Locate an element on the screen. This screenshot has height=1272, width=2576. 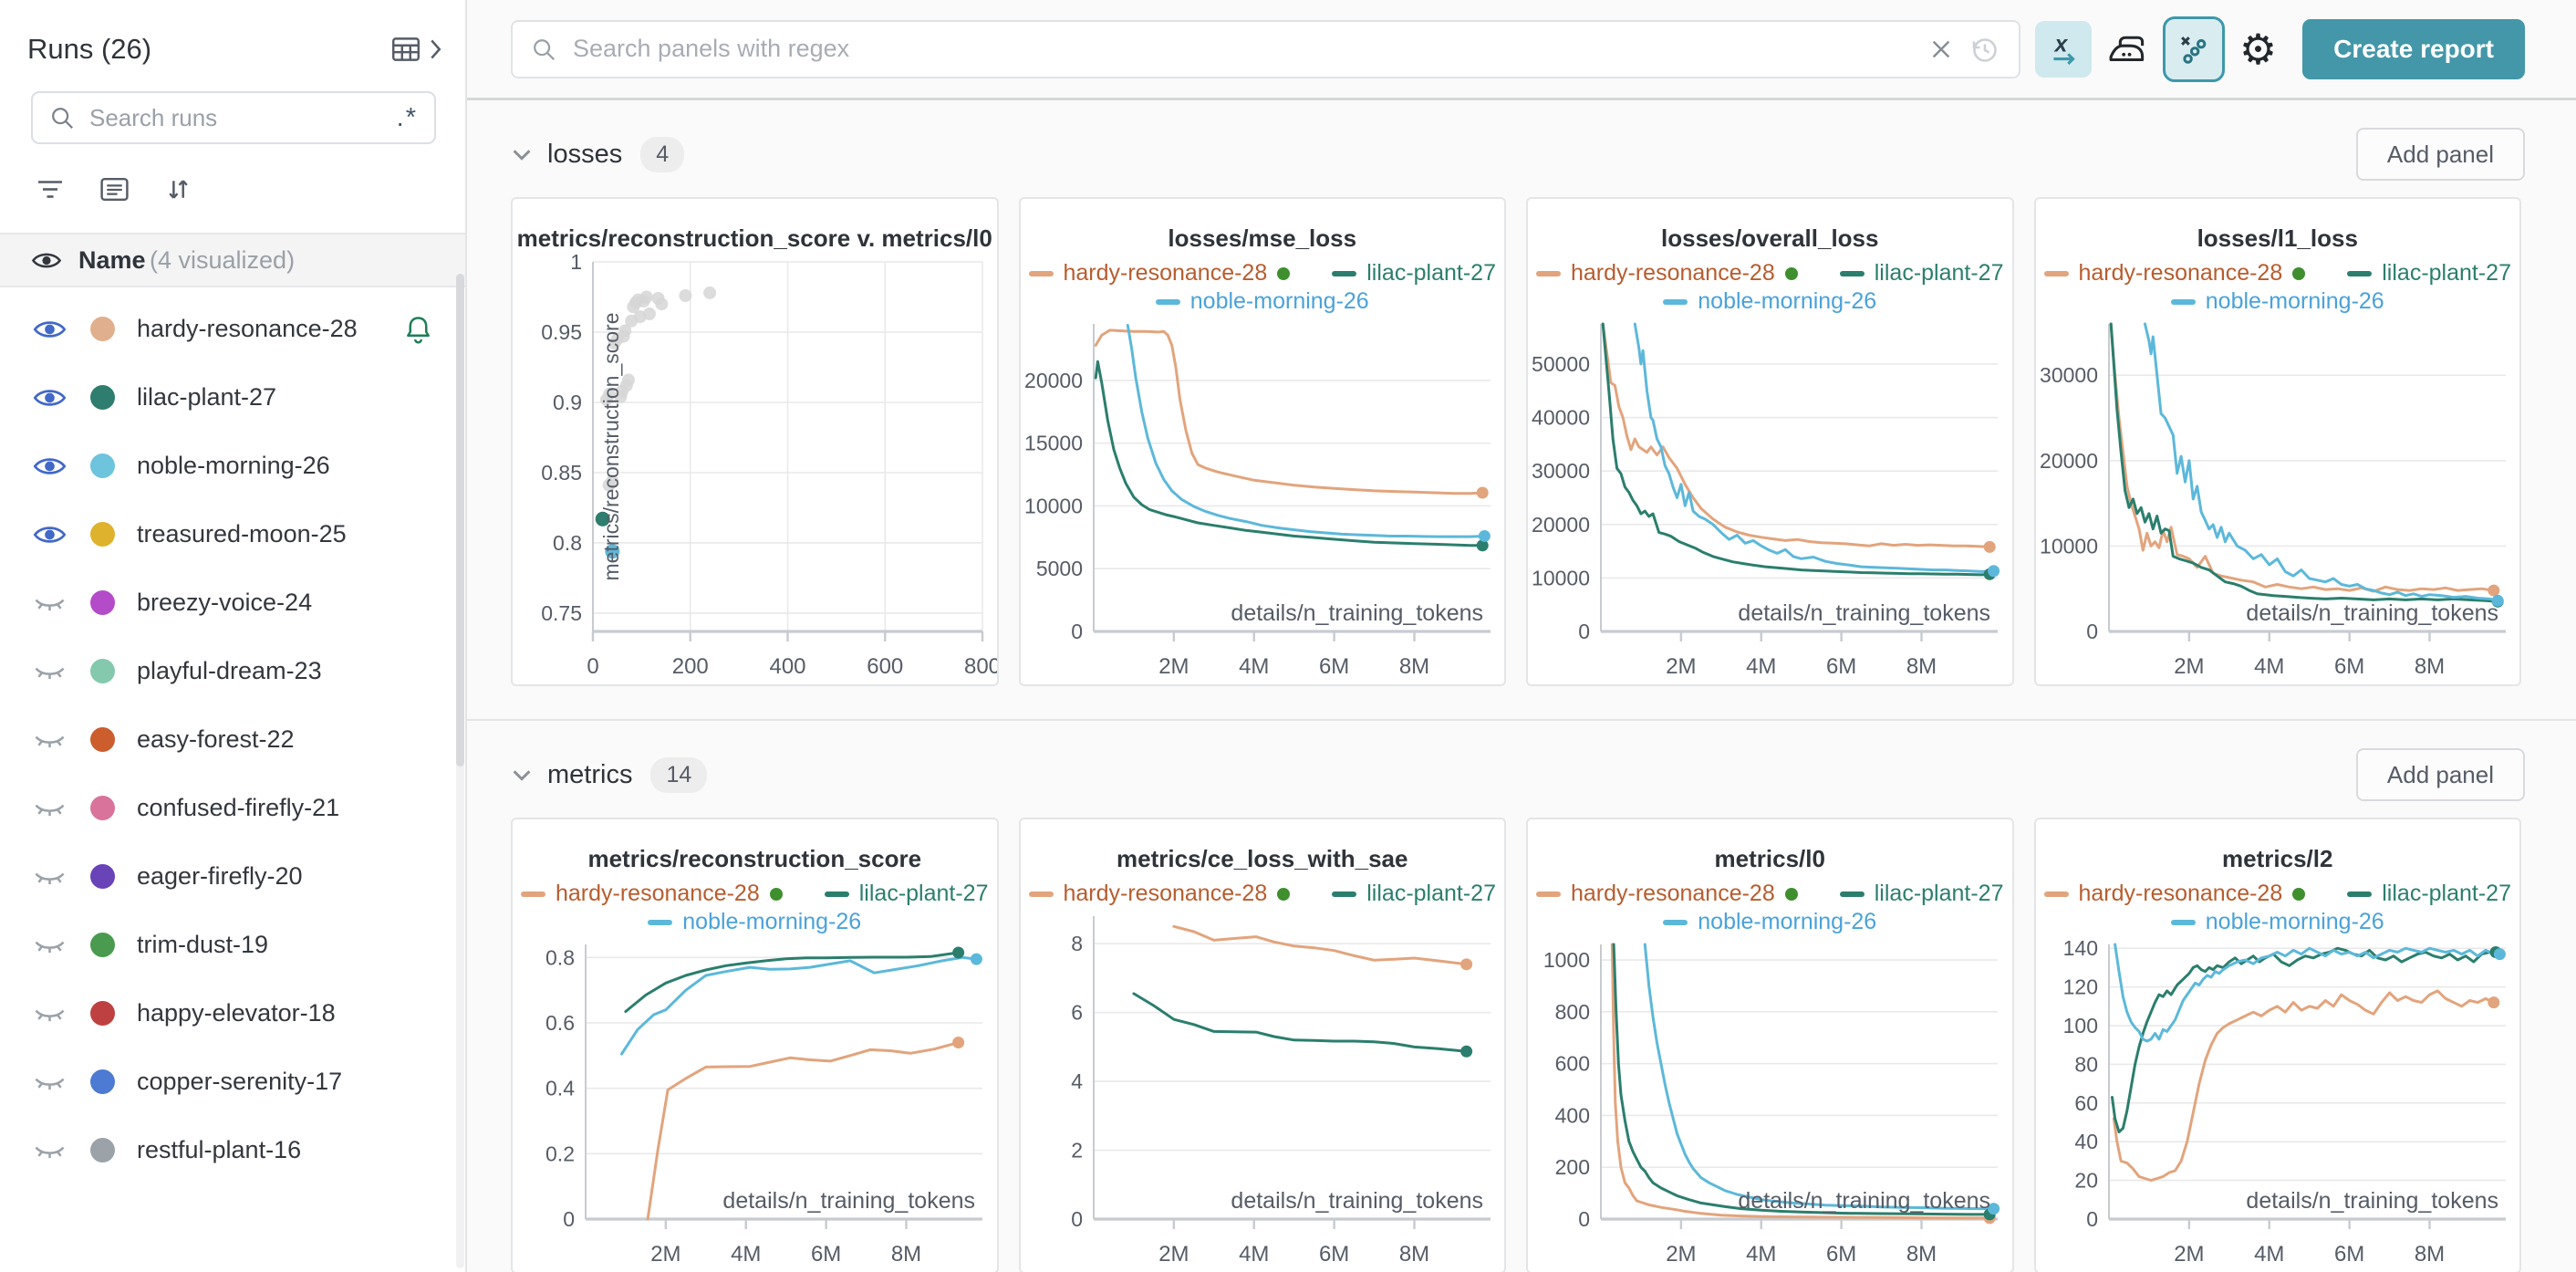
run-row: copper-serenity-17 is located at coordinates (232, 1082).